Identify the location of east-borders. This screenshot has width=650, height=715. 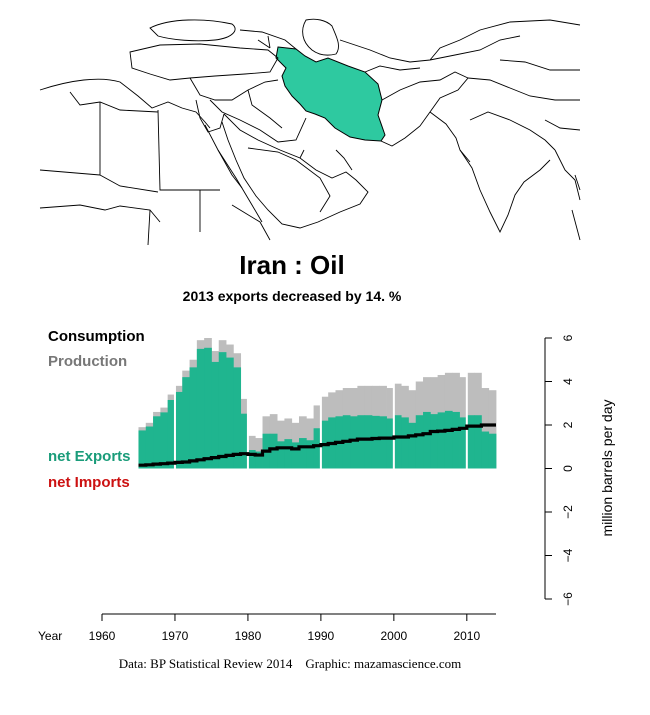
(524, 130).